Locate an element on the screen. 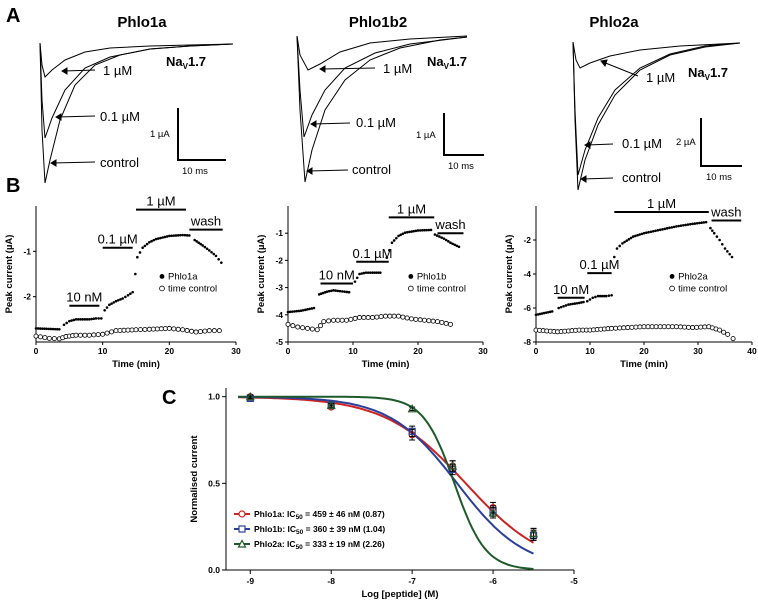  x-tick-label: -9 is located at coordinates (250, 581).